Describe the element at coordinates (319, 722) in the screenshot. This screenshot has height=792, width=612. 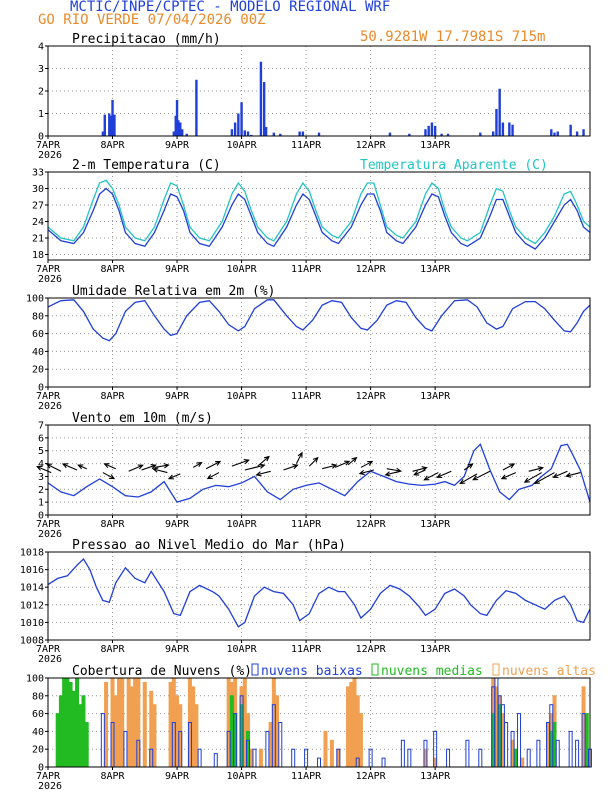
I see `panel-6-frame` at that location.